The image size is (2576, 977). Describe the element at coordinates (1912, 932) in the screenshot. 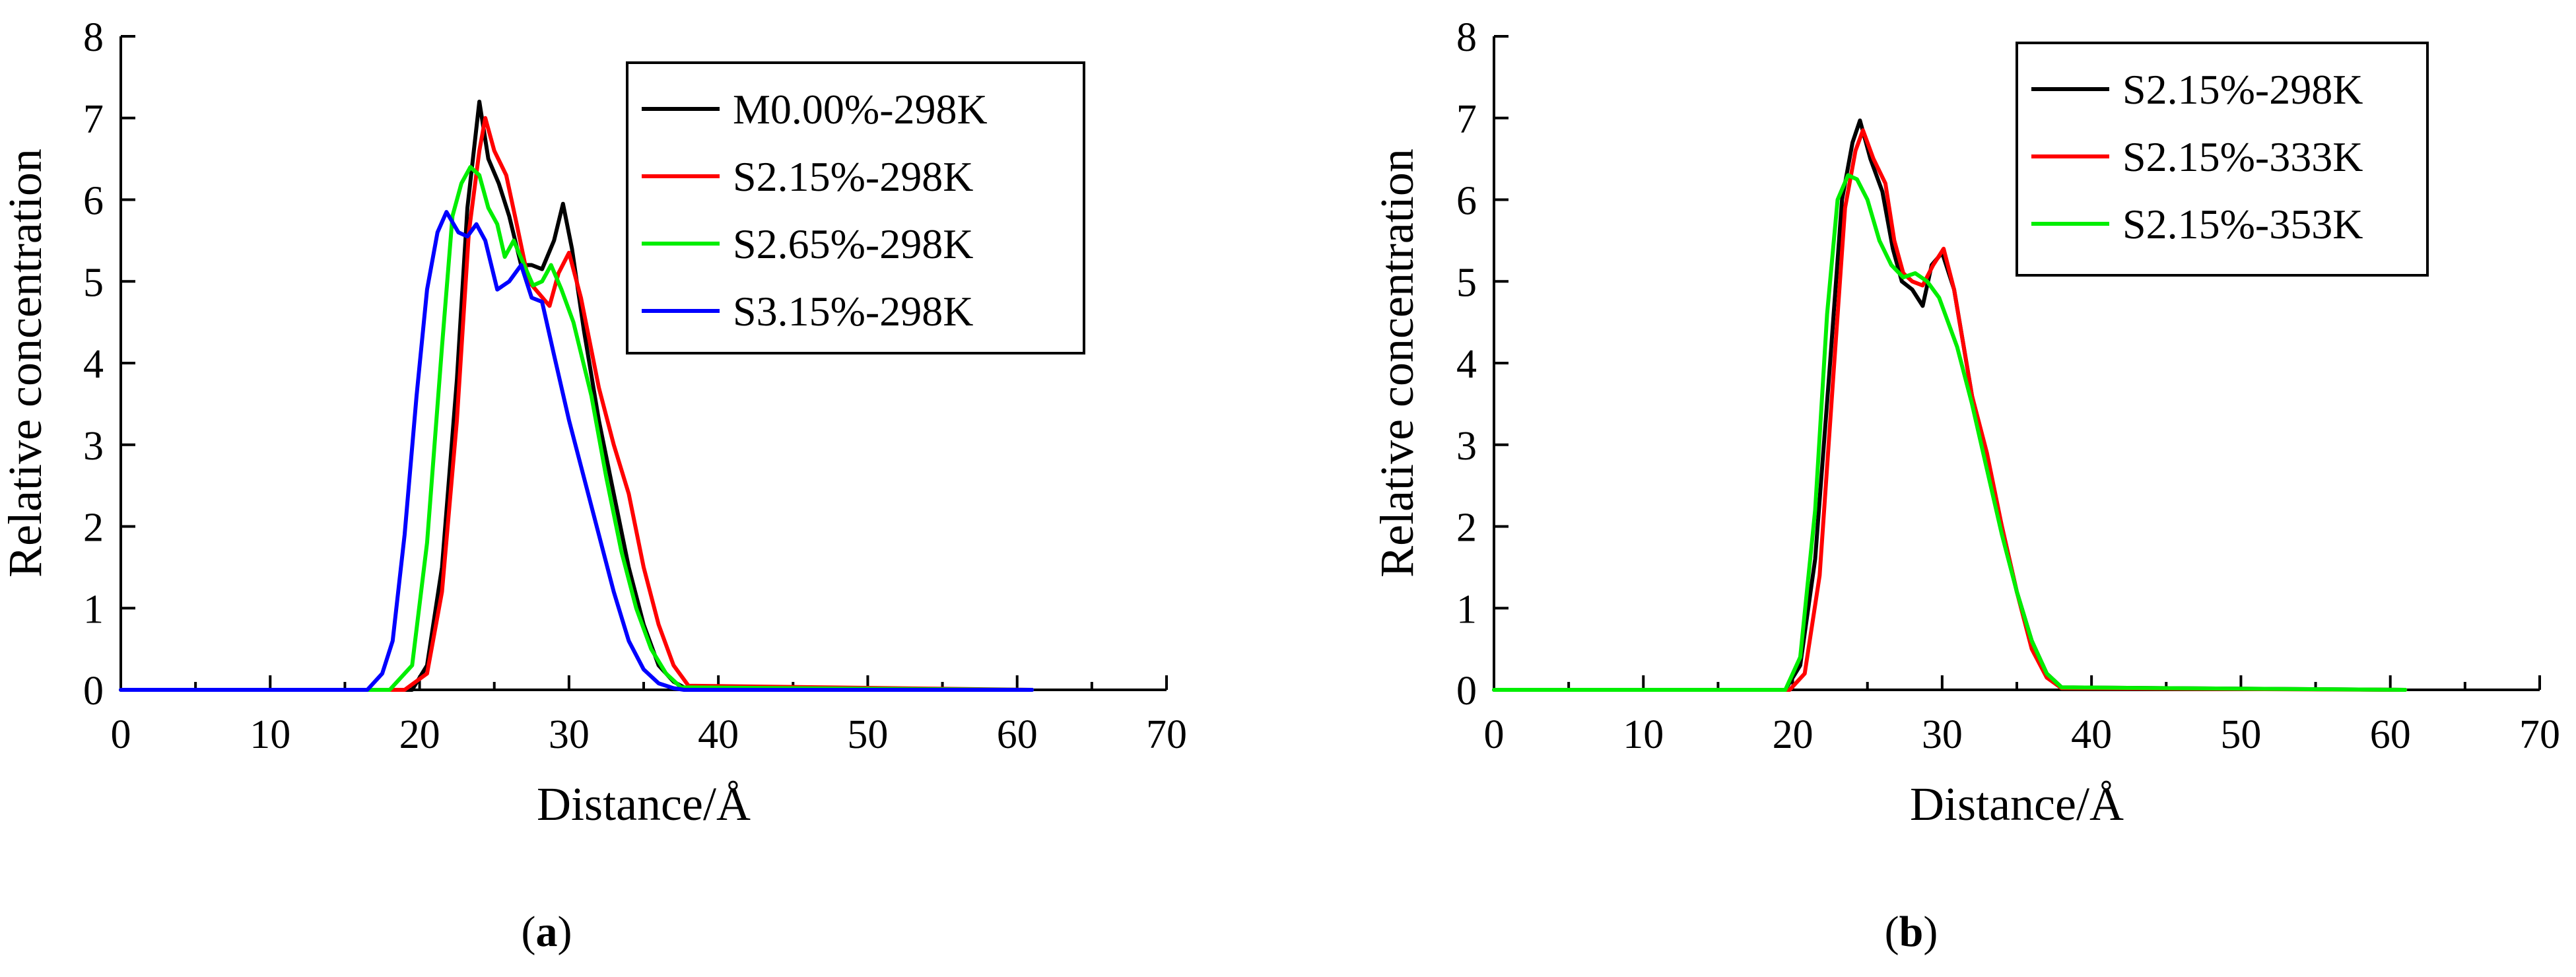

I see `panel-caption: (b)` at that location.